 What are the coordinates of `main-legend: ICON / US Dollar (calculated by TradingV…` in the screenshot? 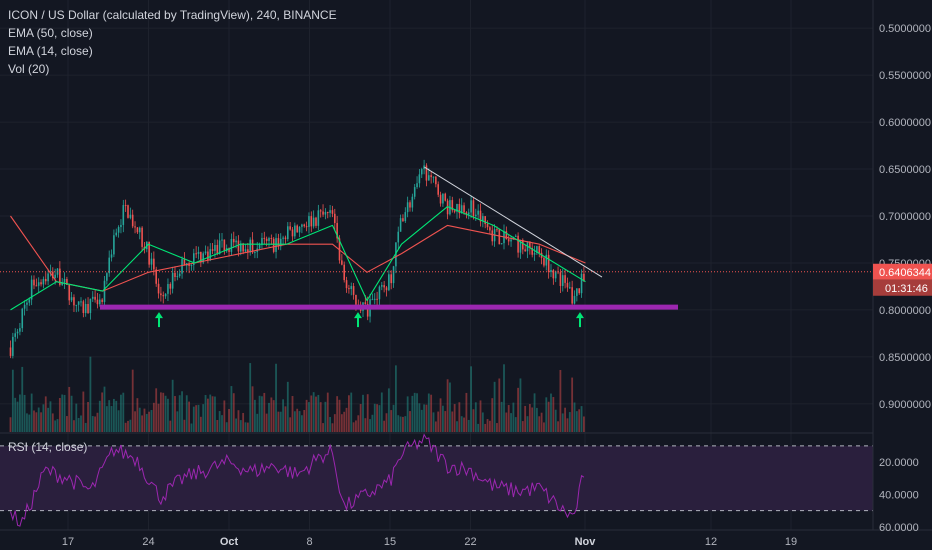 It's located at (172, 42).